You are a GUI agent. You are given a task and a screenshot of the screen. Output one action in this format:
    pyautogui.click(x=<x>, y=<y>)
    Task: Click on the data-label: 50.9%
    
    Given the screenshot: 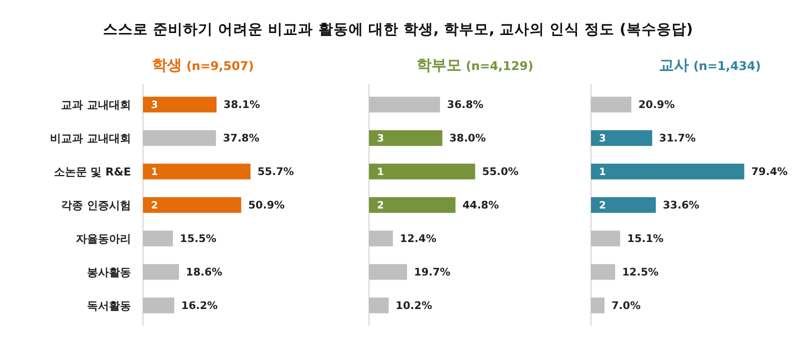 What is the action you would take?
    pyautogui.click(x=267, y=206)
    